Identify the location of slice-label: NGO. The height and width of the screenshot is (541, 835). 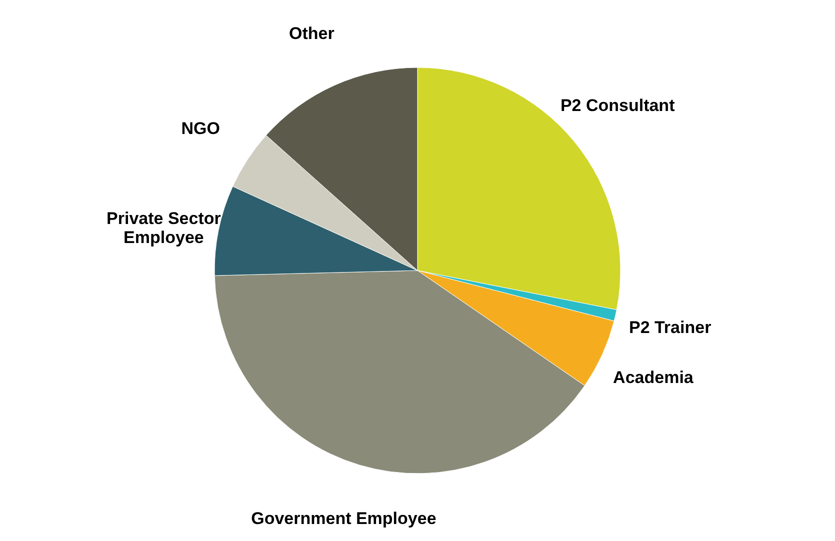
(200, 128).